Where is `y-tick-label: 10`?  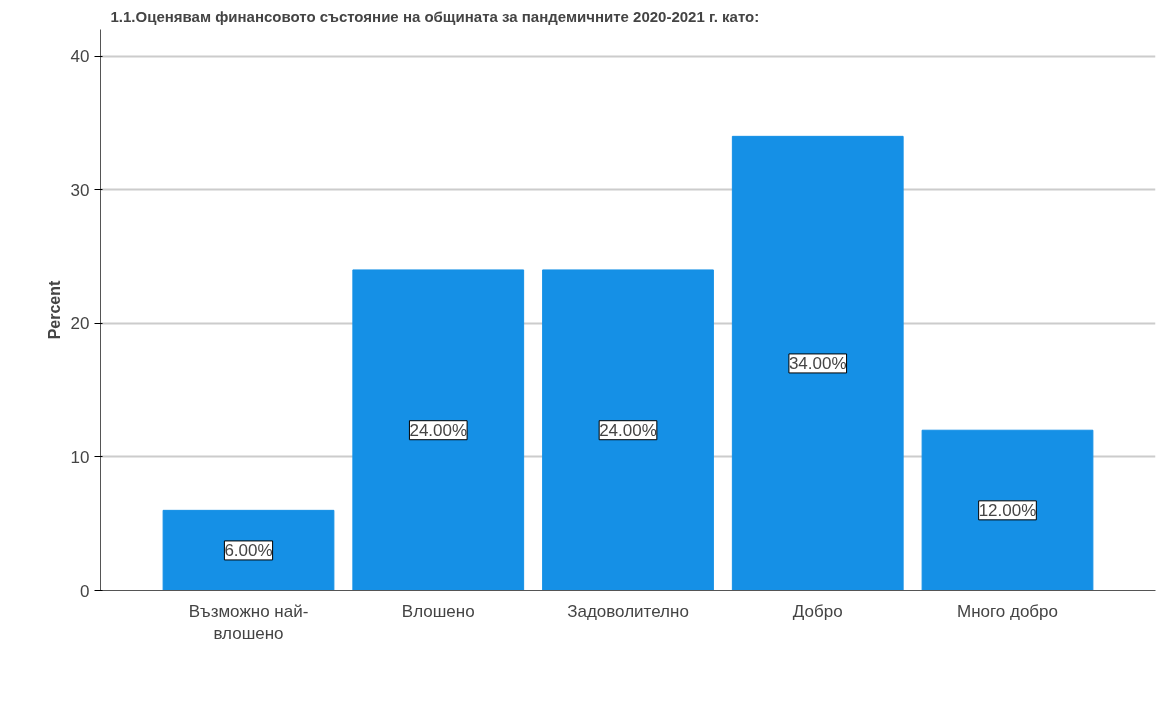
y-tick-label: 10 is located at coordinates (80, 457).